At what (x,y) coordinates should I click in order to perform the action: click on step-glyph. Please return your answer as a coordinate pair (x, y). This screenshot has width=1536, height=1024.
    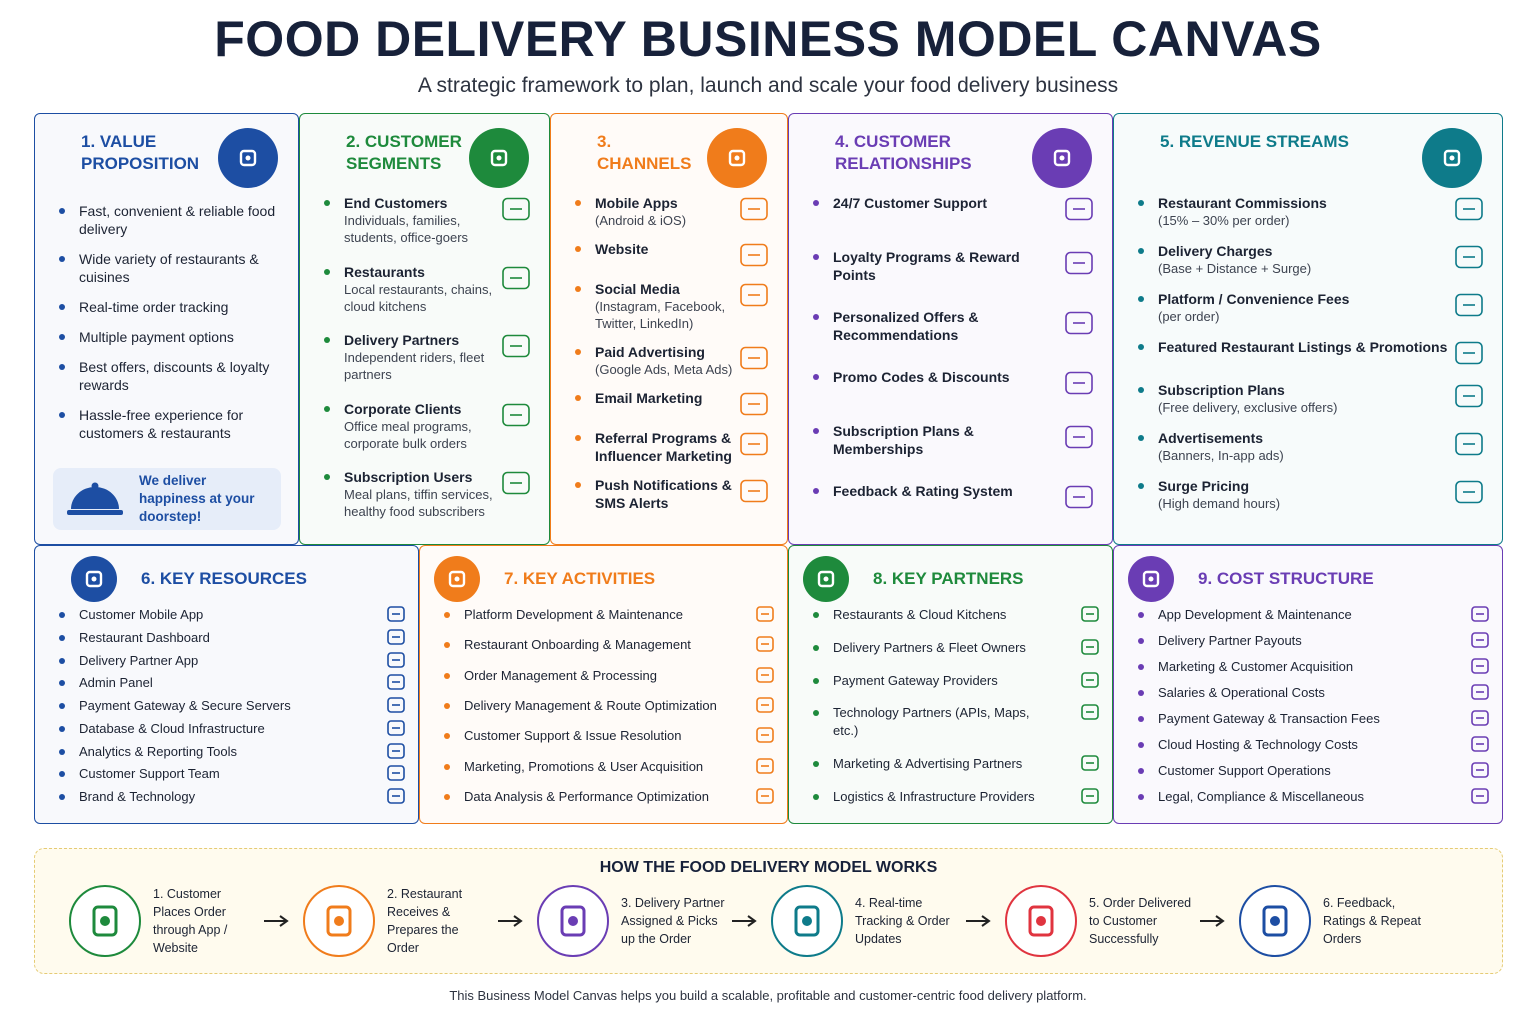
    Looking at the image, I should click on (1041, 921).